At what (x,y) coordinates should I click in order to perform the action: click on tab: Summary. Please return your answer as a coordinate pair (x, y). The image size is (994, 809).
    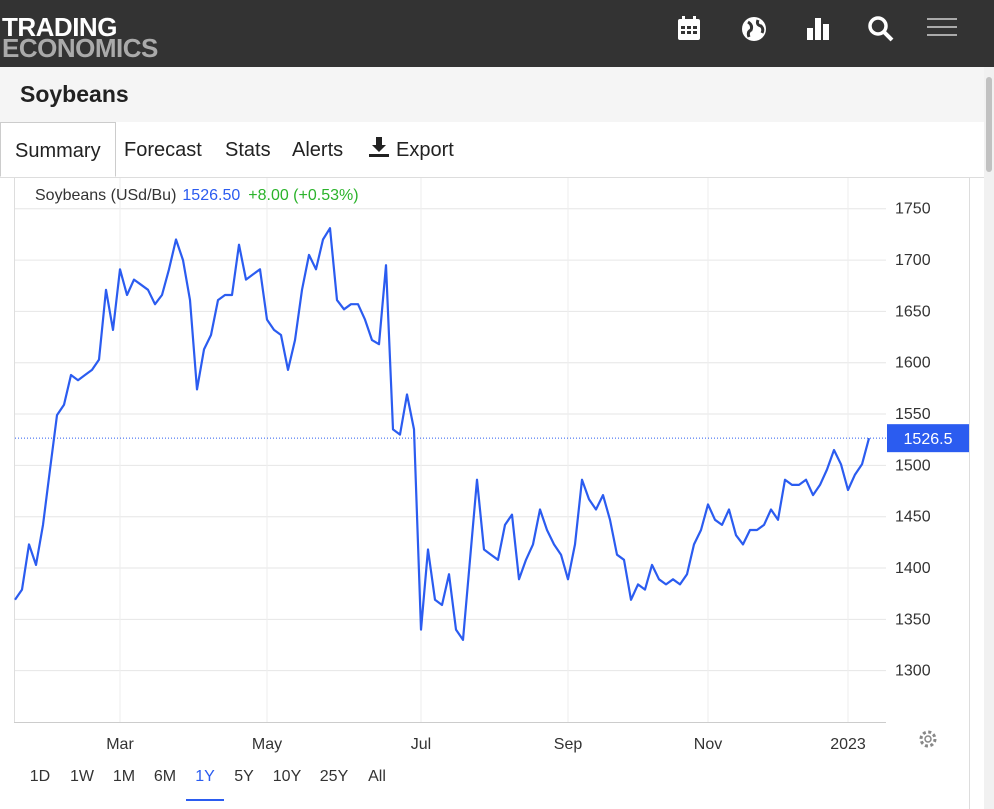
    Looking at the image, I should click on (58, 149).